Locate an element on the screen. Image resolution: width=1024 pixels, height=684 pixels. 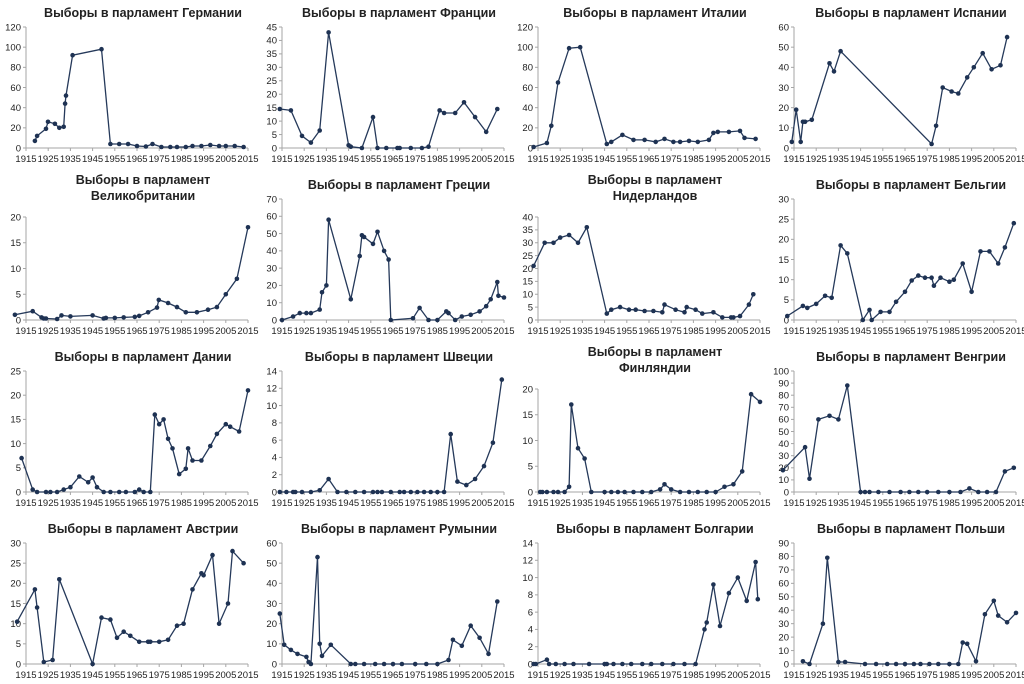
y-tick-label: 10 is located at coordinates (527, 295).